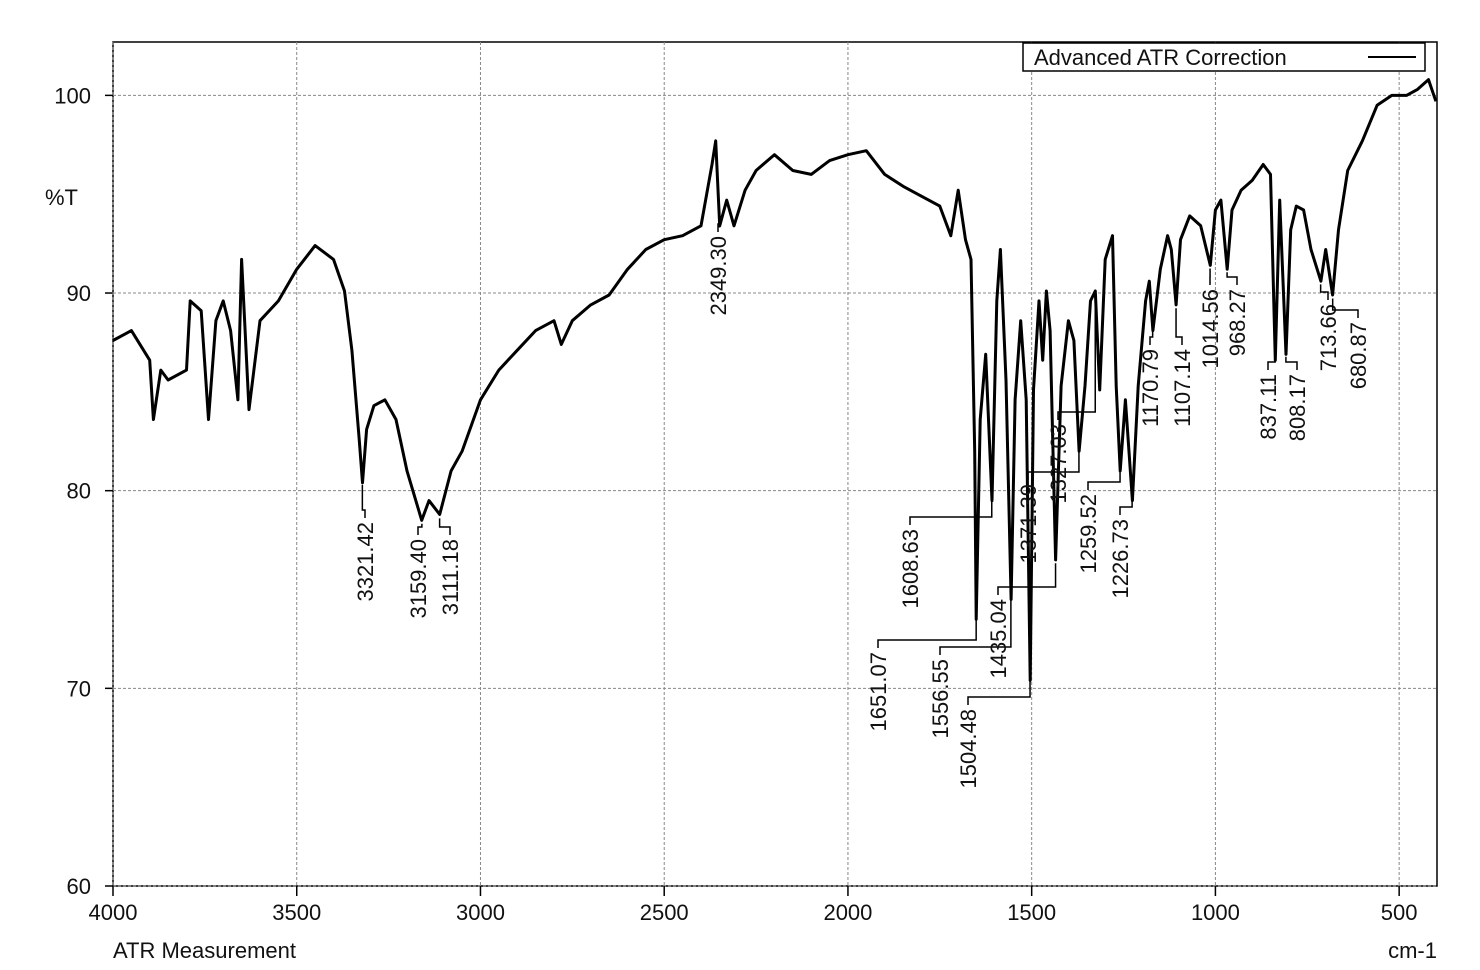 The image size is (1480, 970). What do you see at coordinates (113, 912) in the screenshot?
I see `x-tick-label: 4000` at bounding box center [113, 912].